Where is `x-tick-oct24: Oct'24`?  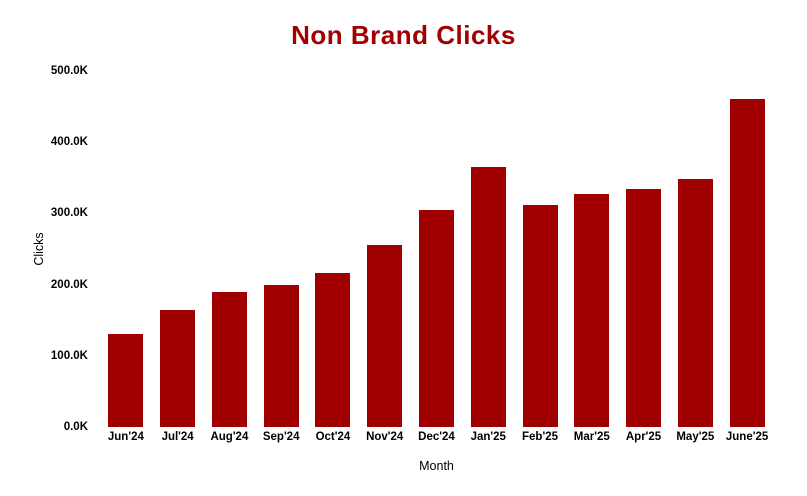 x-tick-oct24: Oct'24 is located at coordinates (333, 437).